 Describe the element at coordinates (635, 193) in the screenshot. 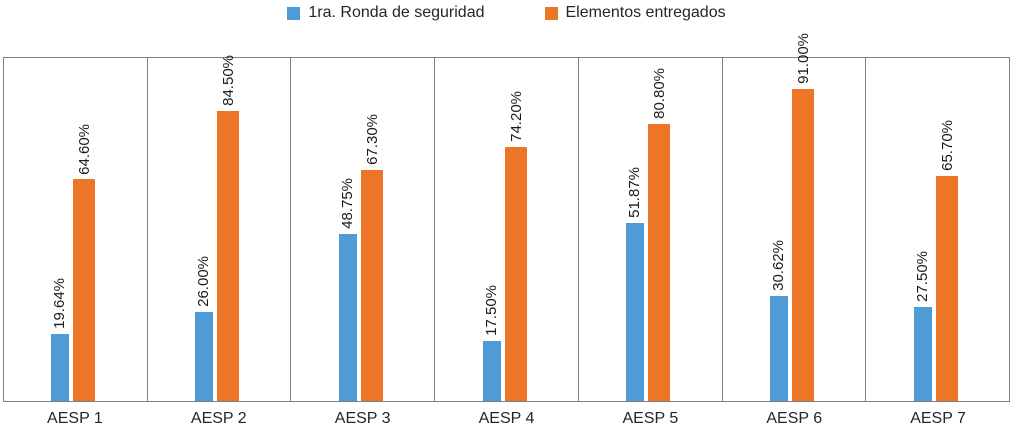

I see `value-label: 51.87%` at that location.